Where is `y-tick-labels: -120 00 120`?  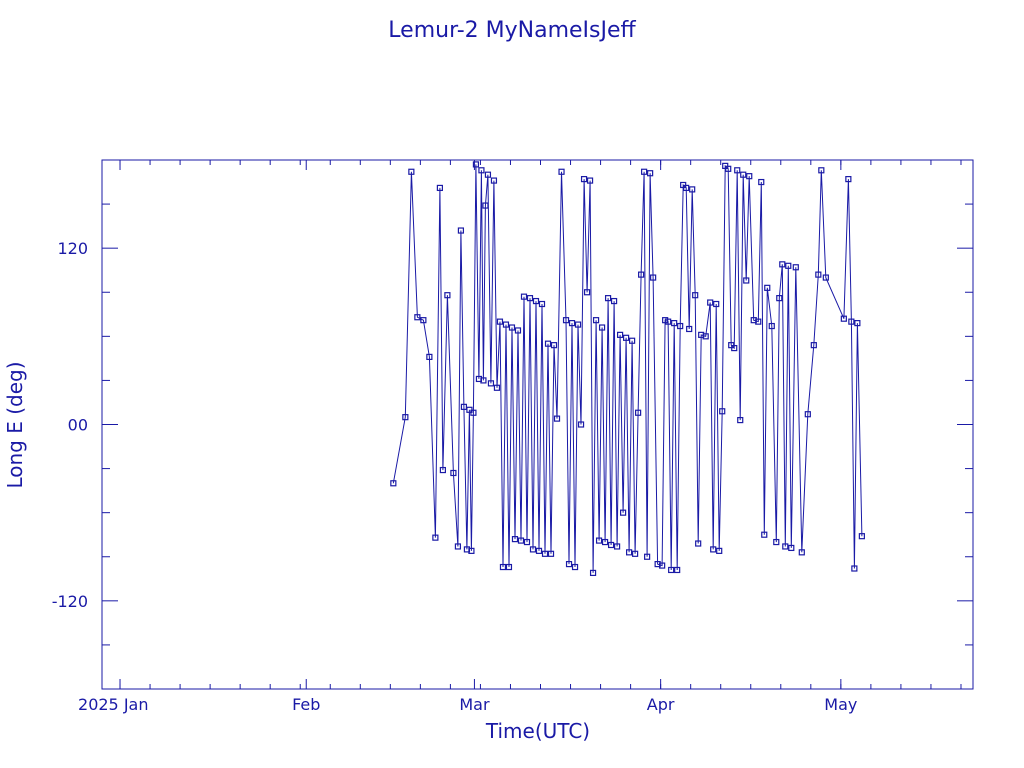 y-tick-labels: -120 00 120 is located at coordinates (70, 425).